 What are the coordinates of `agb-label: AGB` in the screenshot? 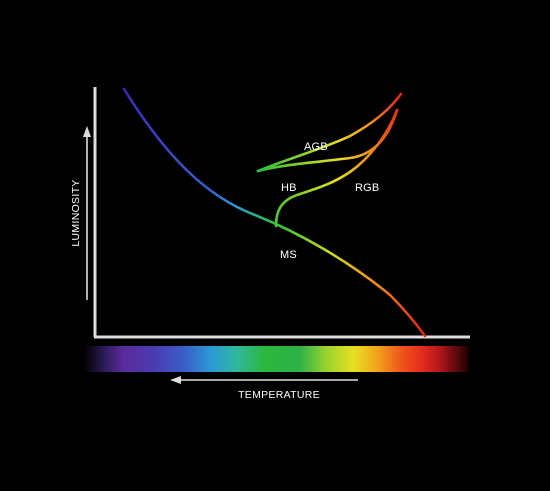 It's located at (316, 147).